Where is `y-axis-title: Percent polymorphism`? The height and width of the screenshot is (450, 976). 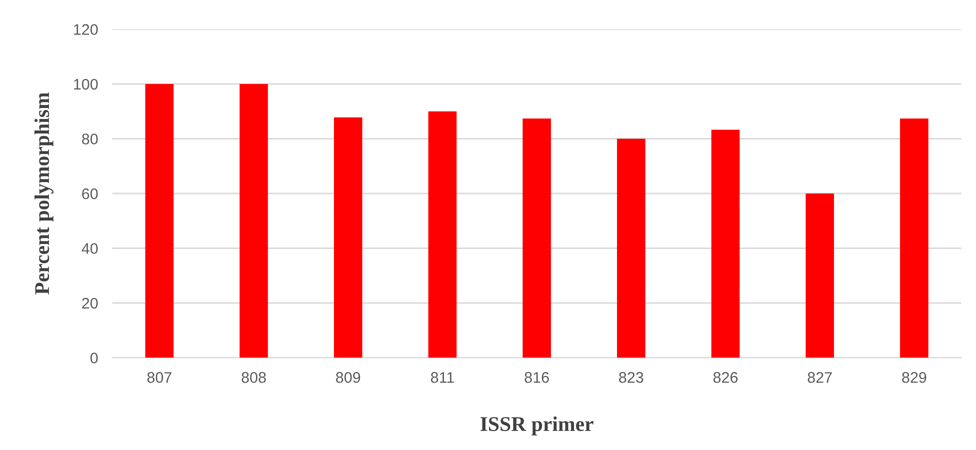
y-axis-title: Percent polymorphism is located at coordinates (44, 193).